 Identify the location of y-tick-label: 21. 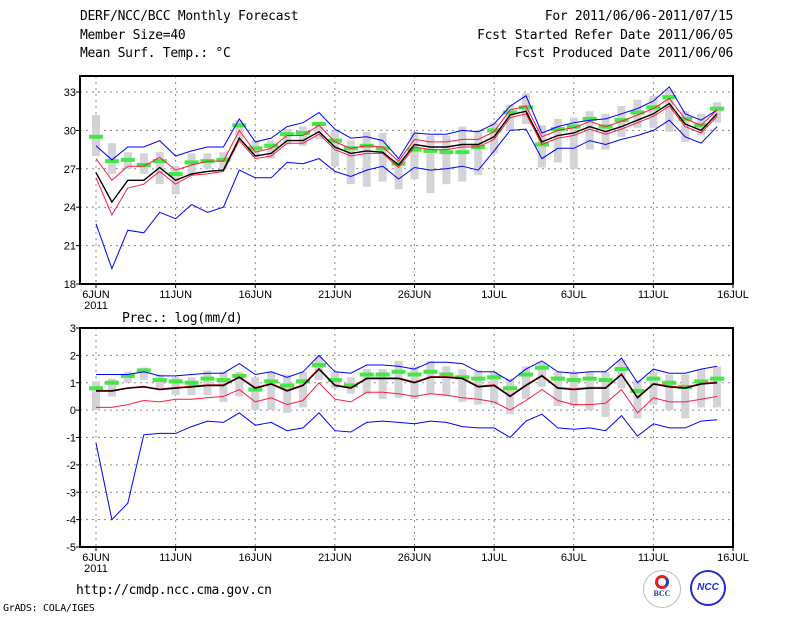
(70, 247).